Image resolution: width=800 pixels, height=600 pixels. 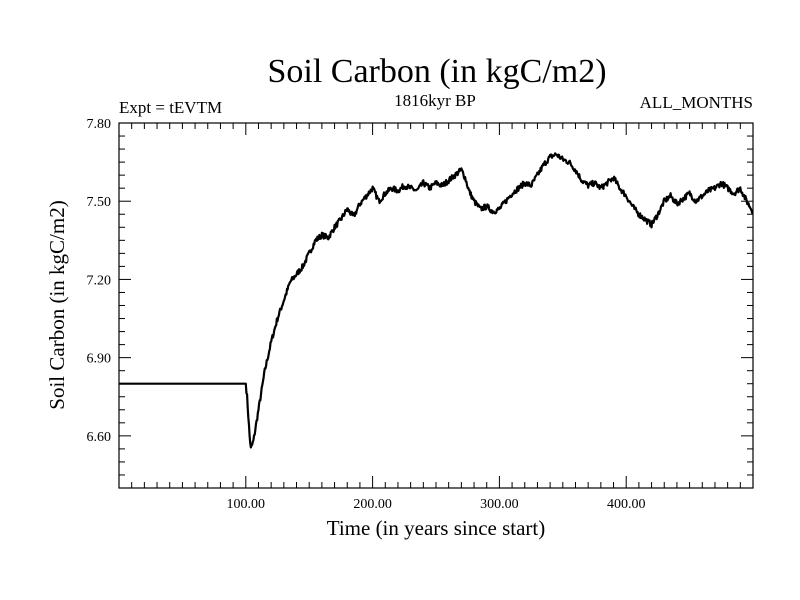 I want to click on chart-title: Soil Carbon (in kgC/m2), so click(x=436, y=71).